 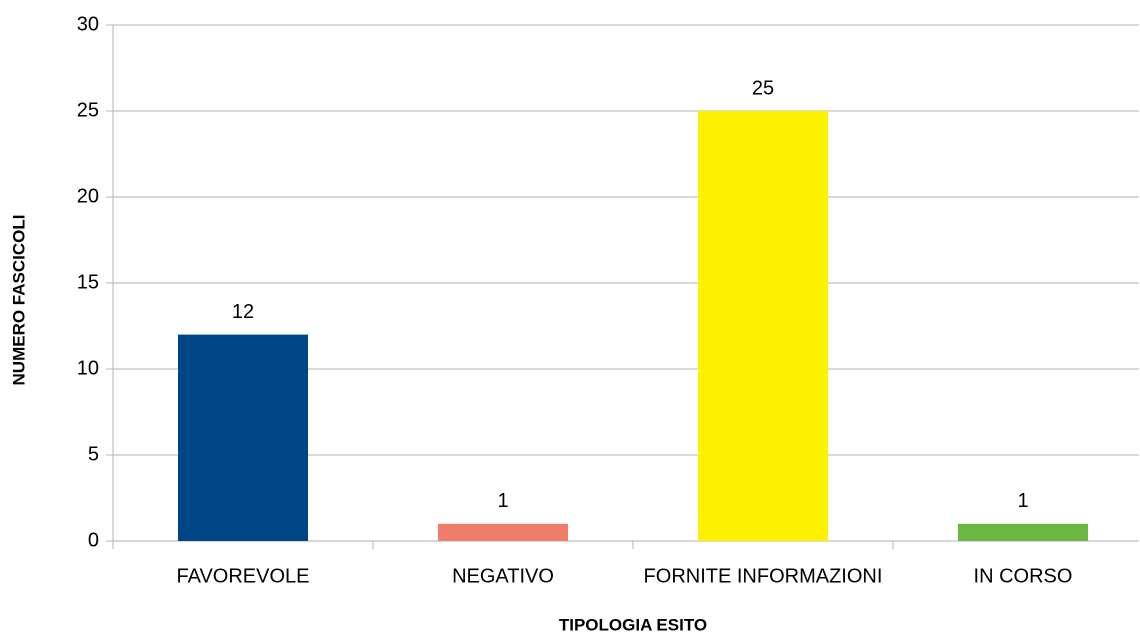 What do you see at coordinates (503, 576) in the screenshot?
I see `x-tick-label: NEGATIVO` at bounding box center [503, 576].